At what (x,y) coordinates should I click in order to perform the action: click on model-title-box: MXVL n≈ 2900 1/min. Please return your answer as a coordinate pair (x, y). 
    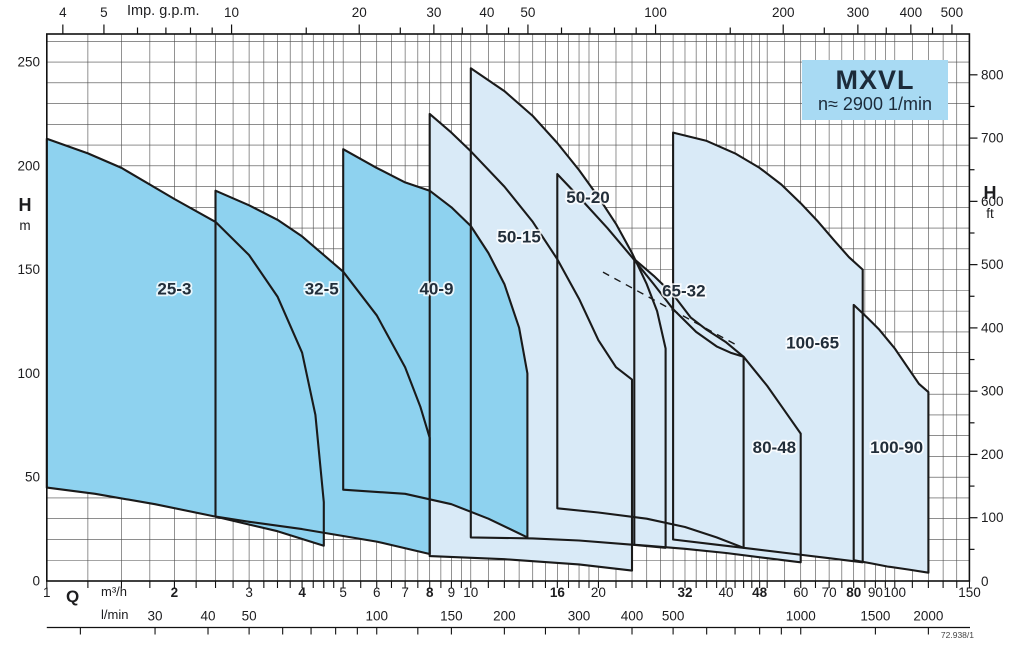
    Looking at the image, I should click on (875, 90).